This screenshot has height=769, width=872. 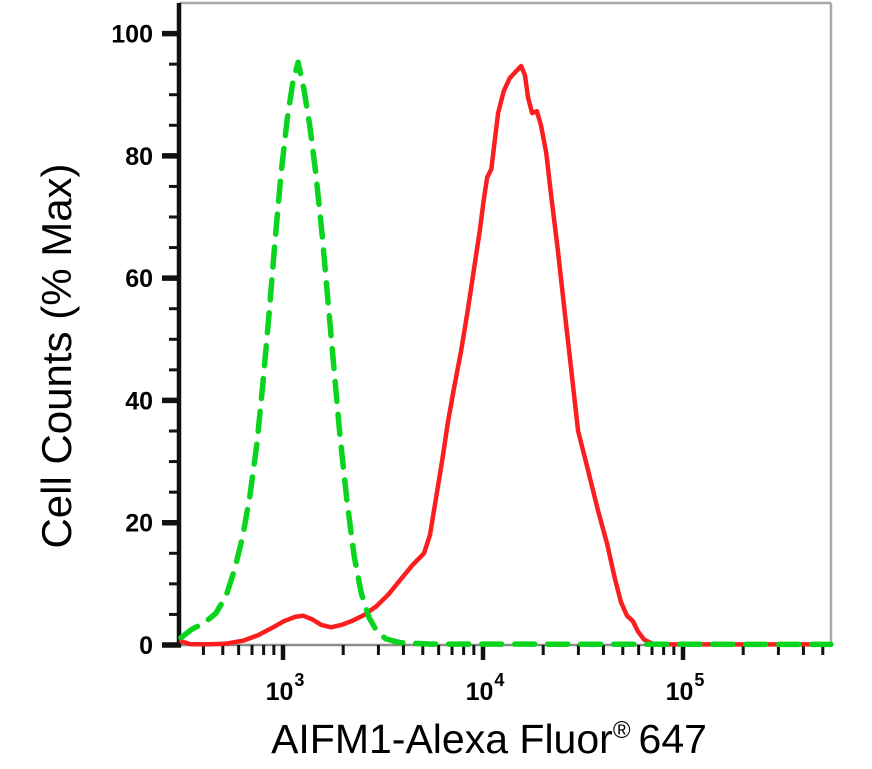 I want to click on x-axis-title-text: AIFM1-Alexa Fluor, so click(x=442, y=739).